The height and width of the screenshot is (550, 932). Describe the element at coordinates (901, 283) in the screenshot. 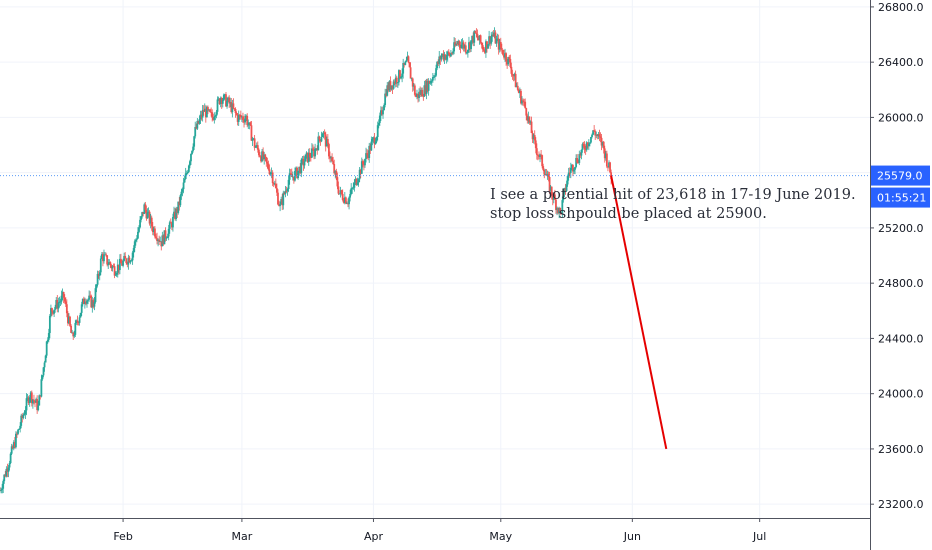

I see `y-tick-label: 24800.0` at that location.